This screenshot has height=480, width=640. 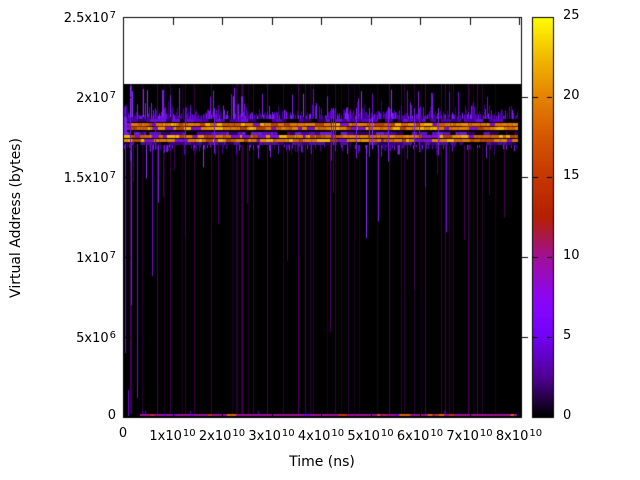 What do you see at coordinates (567, 415) in the screenshot?
I see `colorbar-tick-label: 0` at bounding box center [567, 415].